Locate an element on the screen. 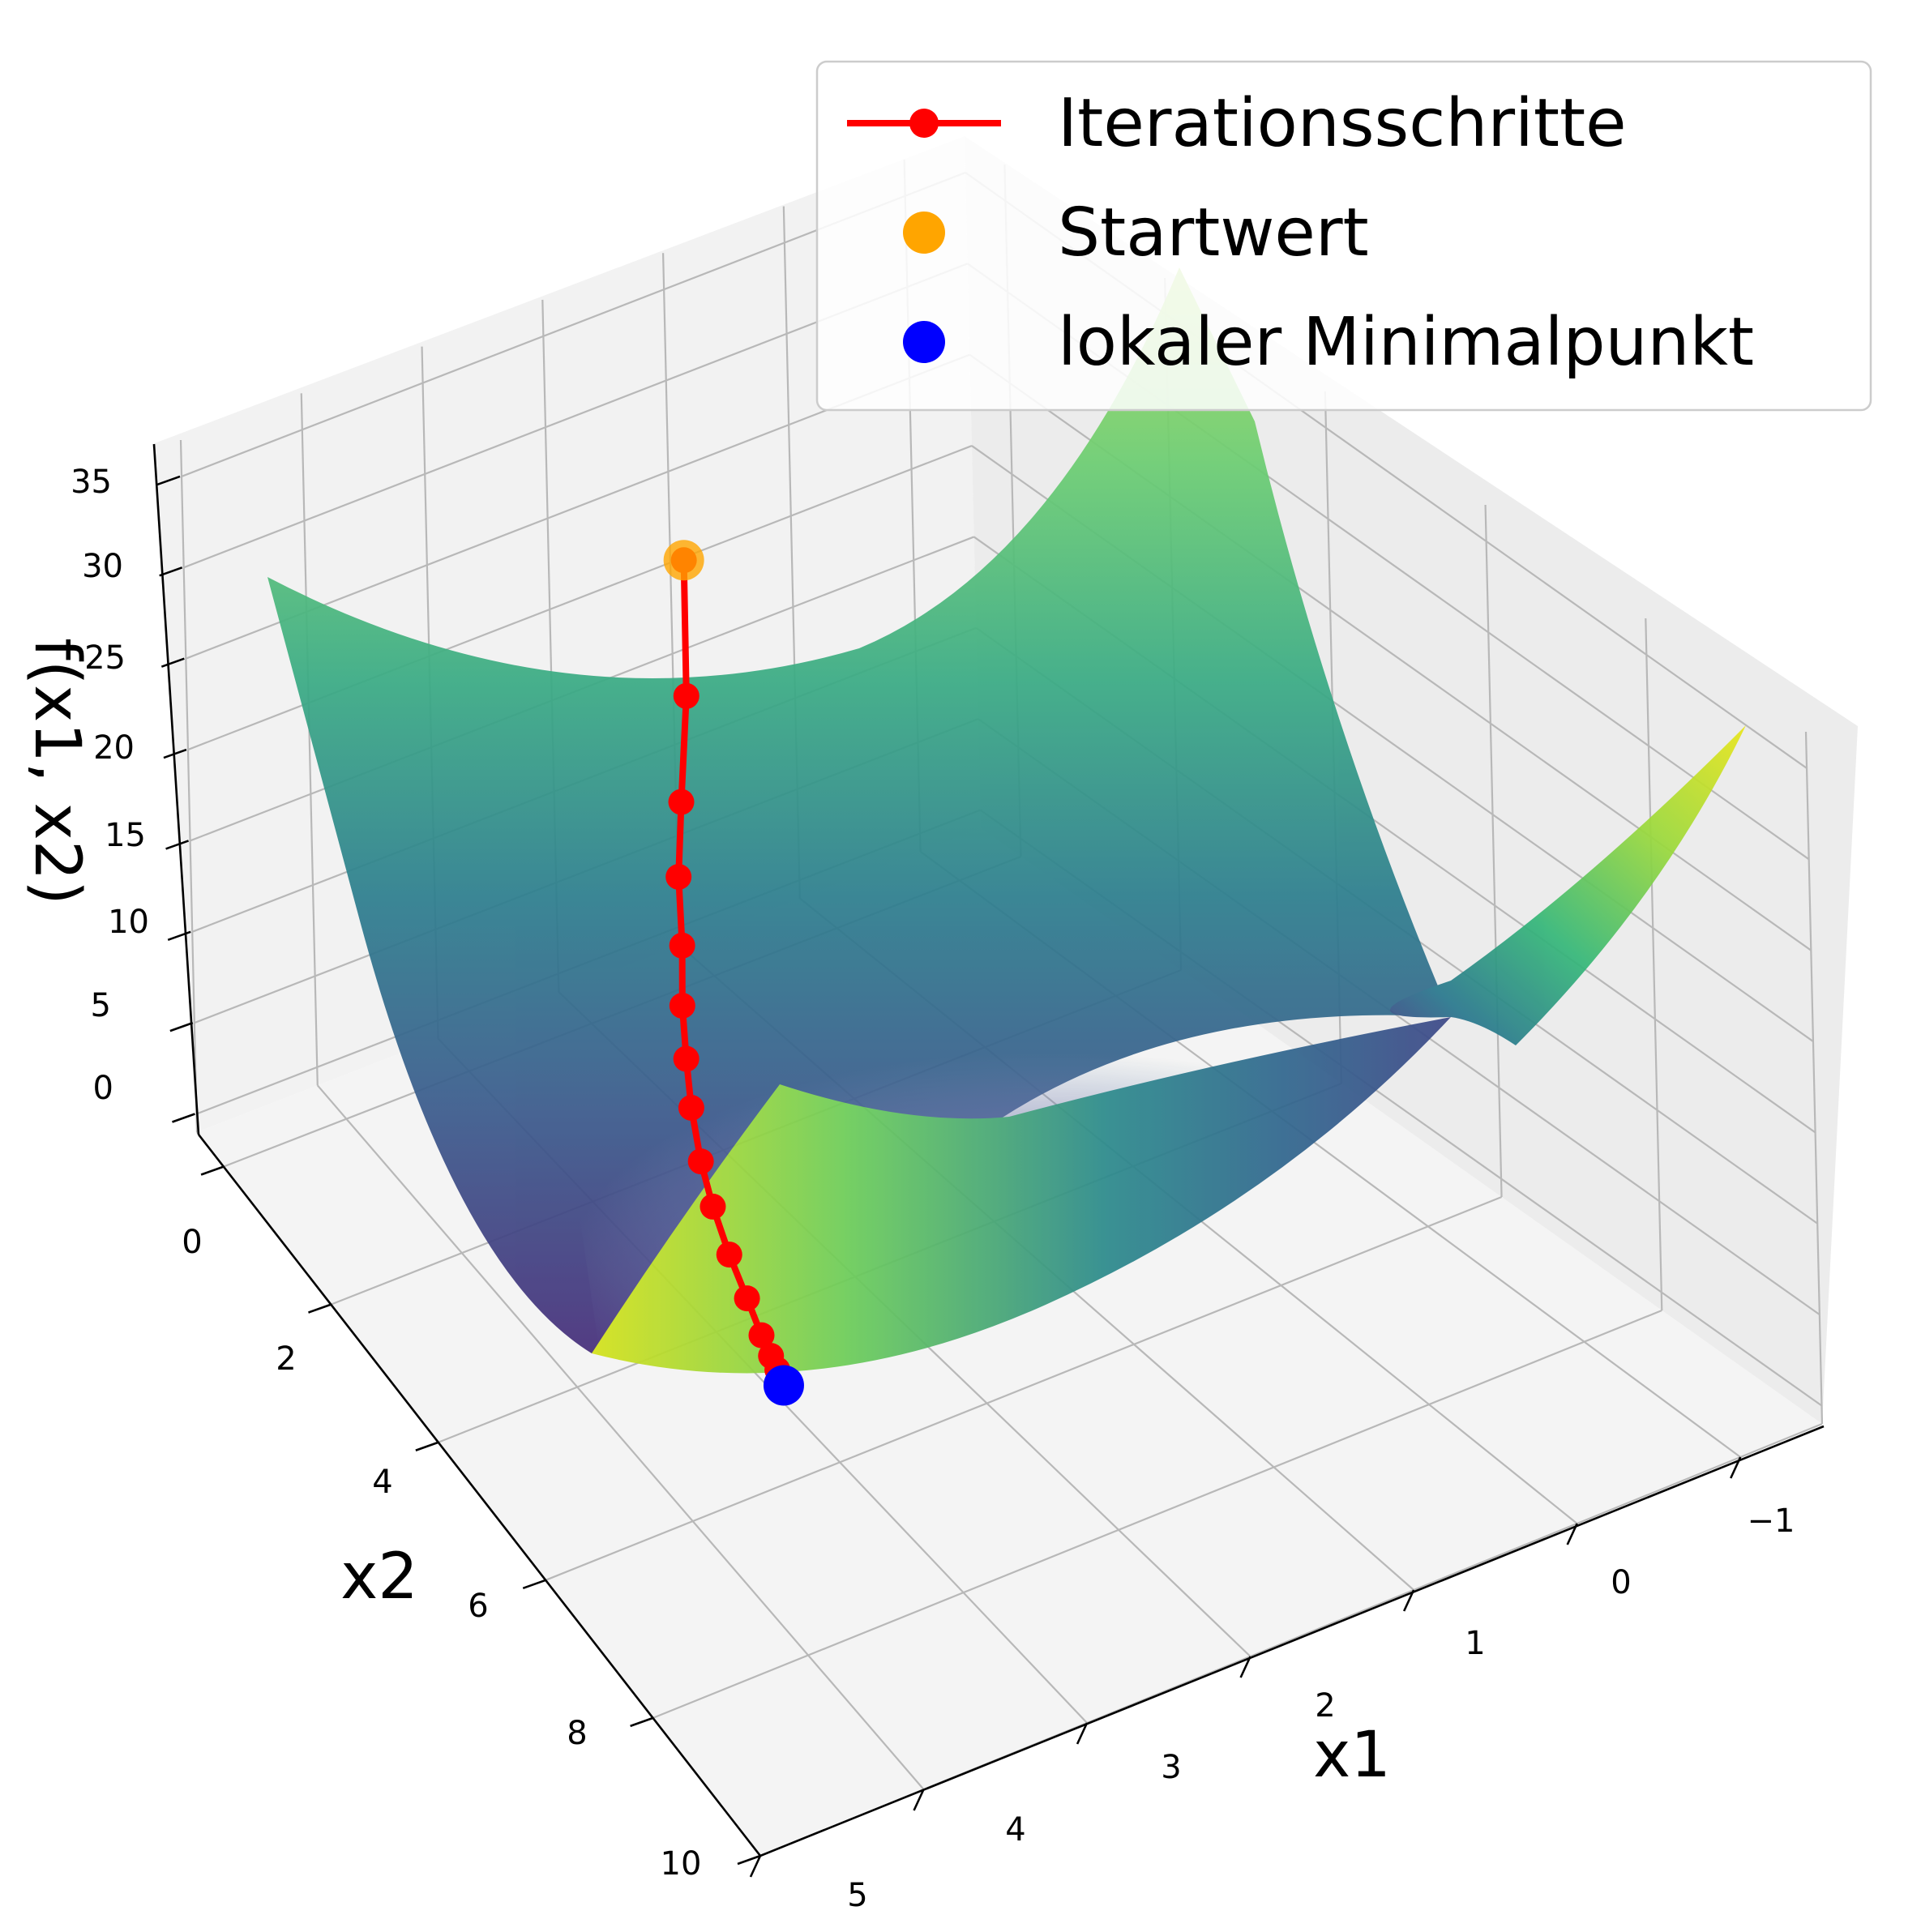 The width and height of the screenshot is (1921, 1932). z-tick-label: 30 is located at coordinates (102, 566).